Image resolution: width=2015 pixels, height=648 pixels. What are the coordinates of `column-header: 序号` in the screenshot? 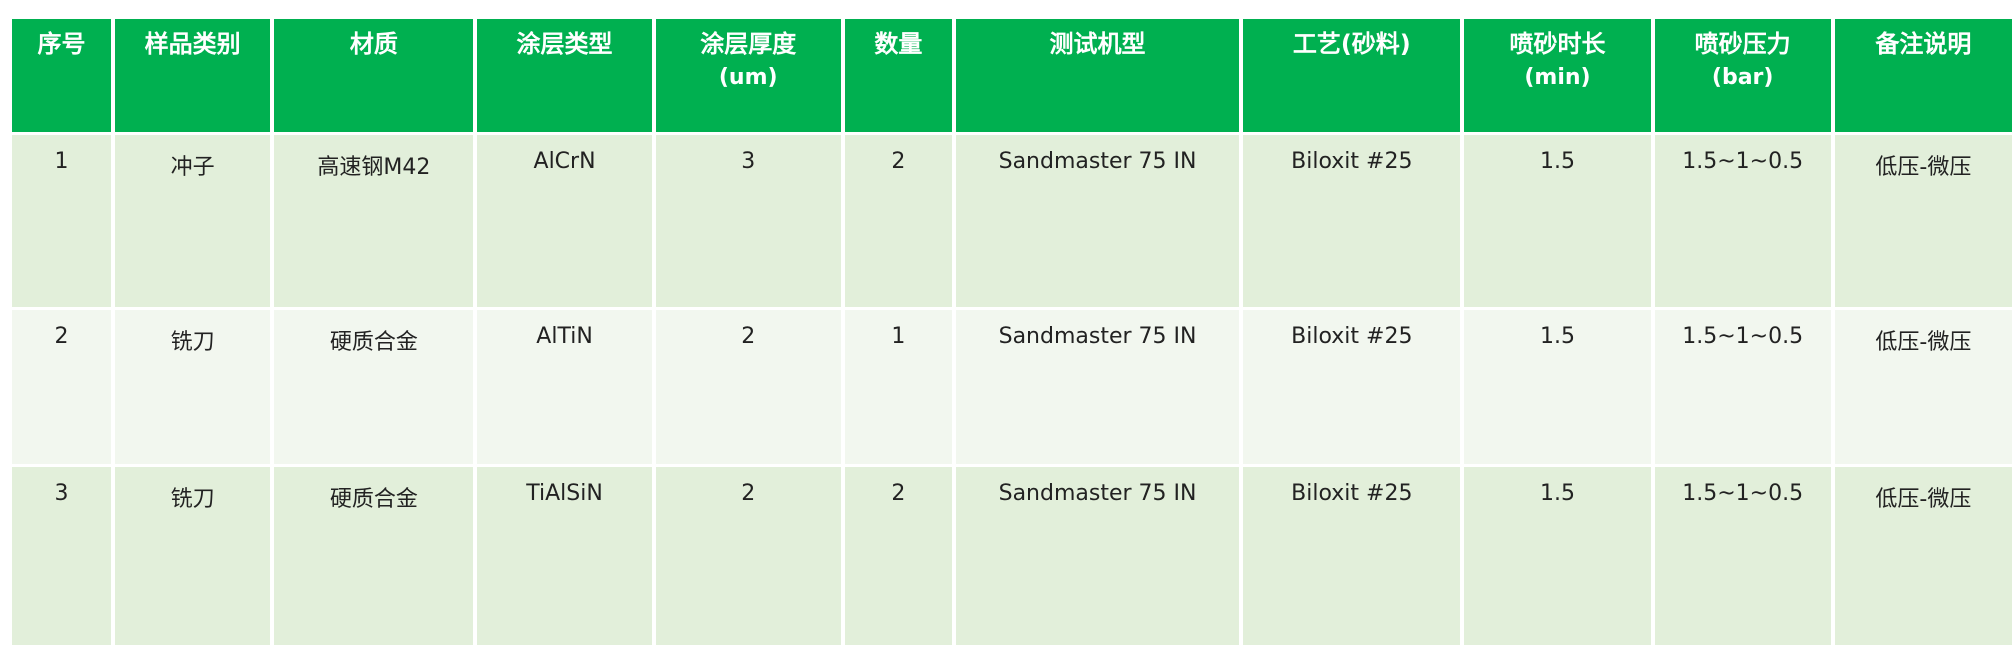 It's located at (62, 75).